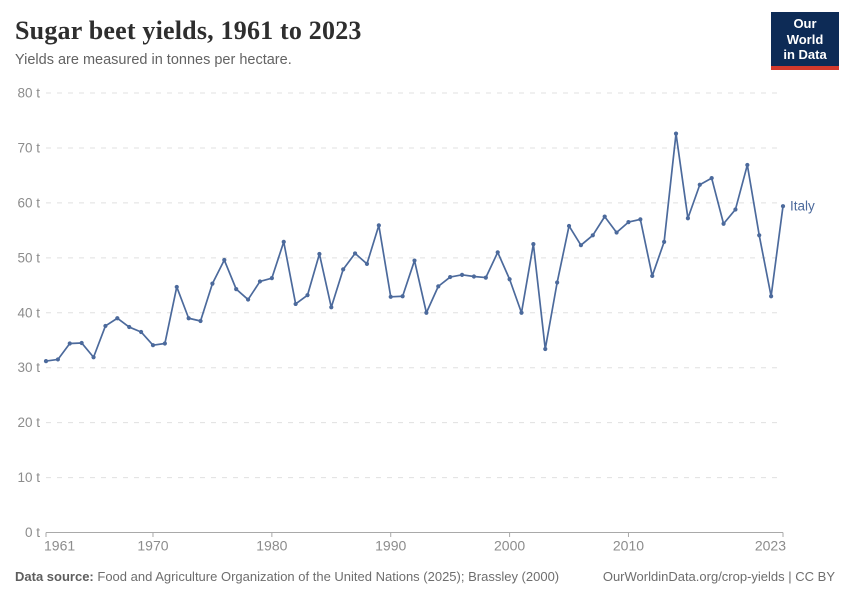 This screenshot has height=600, width=850. What do you see at coordinates (152, 546) in the screenshot?
I see `x-axis-tick-label: 1970` at bounding box center [152, 546].